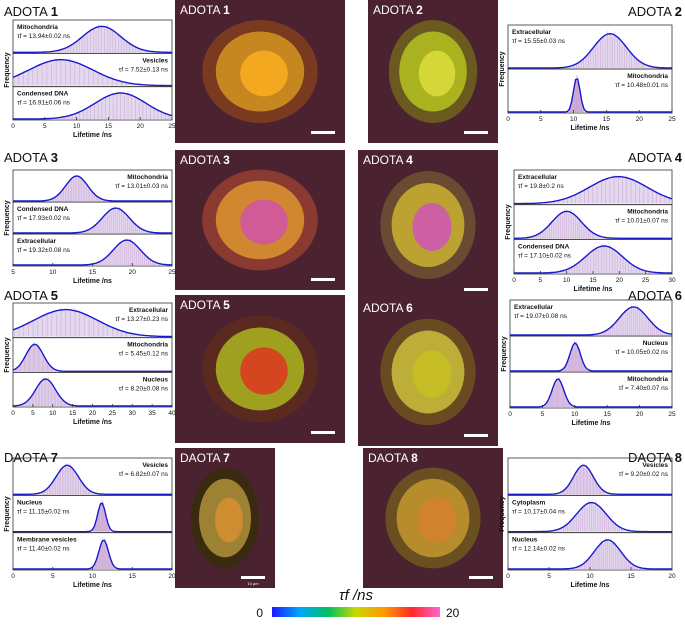 This screenshot has height=625, width=685. What do you see at coordinates (31, 157) in the screenshot?
I see `panel-title: ADOTA 3` at bounding box center [31, 157].